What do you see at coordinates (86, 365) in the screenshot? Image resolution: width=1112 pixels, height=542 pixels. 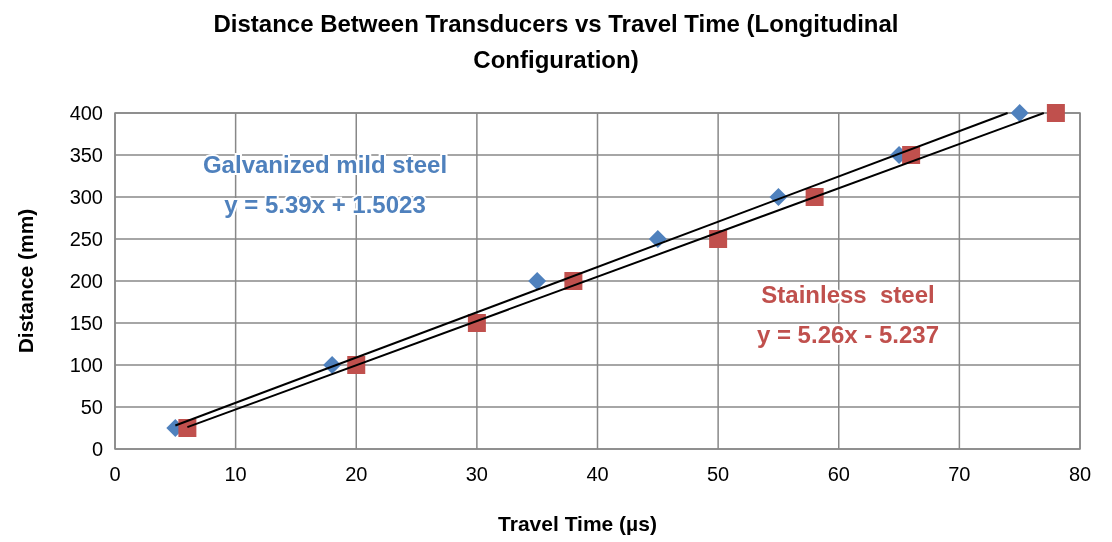 I see `y-tick-label: 100` at bounding box center [86, 365].